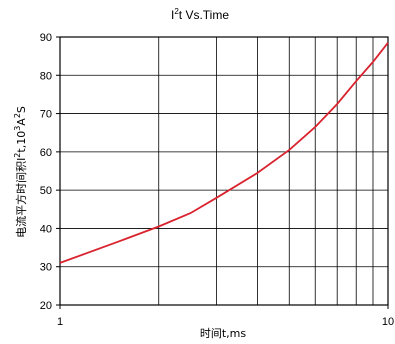 The width and height of the screenshot is (395, 344). I want to click on y-tick-label-90: 90, so click(46, 38).